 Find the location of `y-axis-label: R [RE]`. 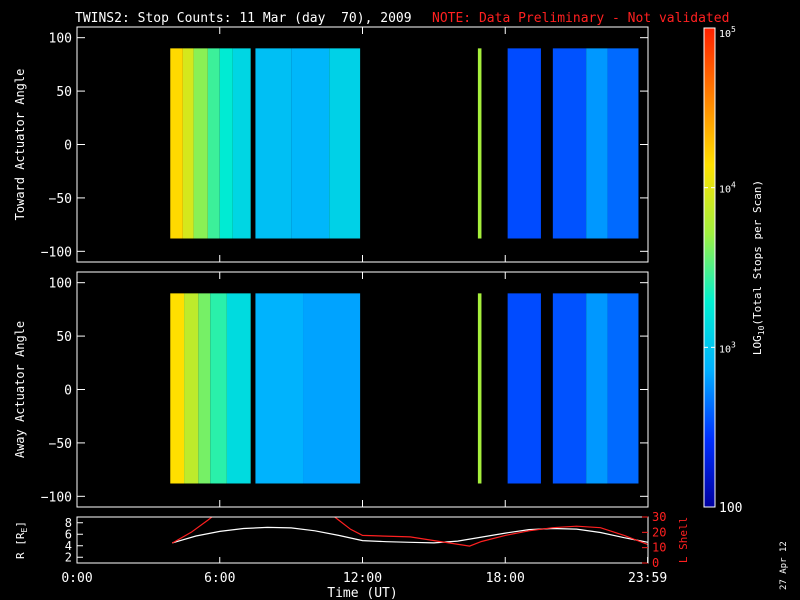

y-axis-label: R [RE] is located at coordinates (21, 540).